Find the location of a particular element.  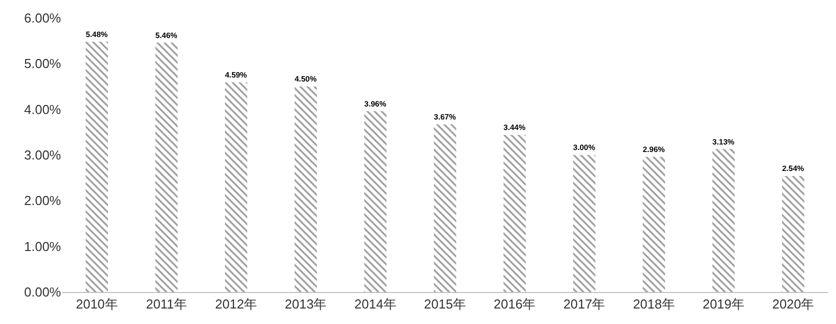

y-tick-label: 3.00% is located at coordinates (43, 155).